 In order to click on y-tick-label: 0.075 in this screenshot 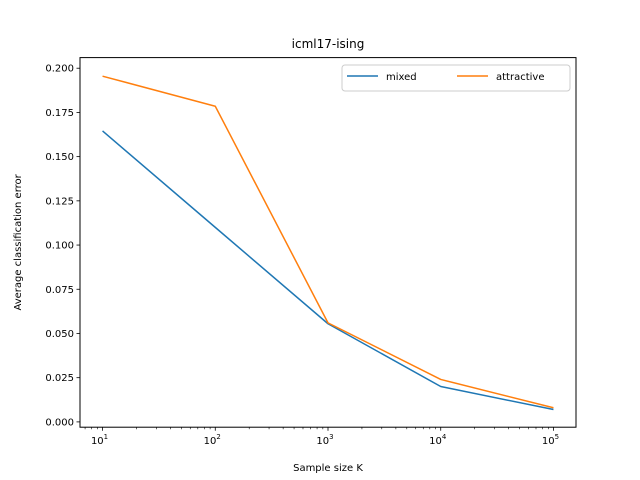, I will do `click(59, 290)`.